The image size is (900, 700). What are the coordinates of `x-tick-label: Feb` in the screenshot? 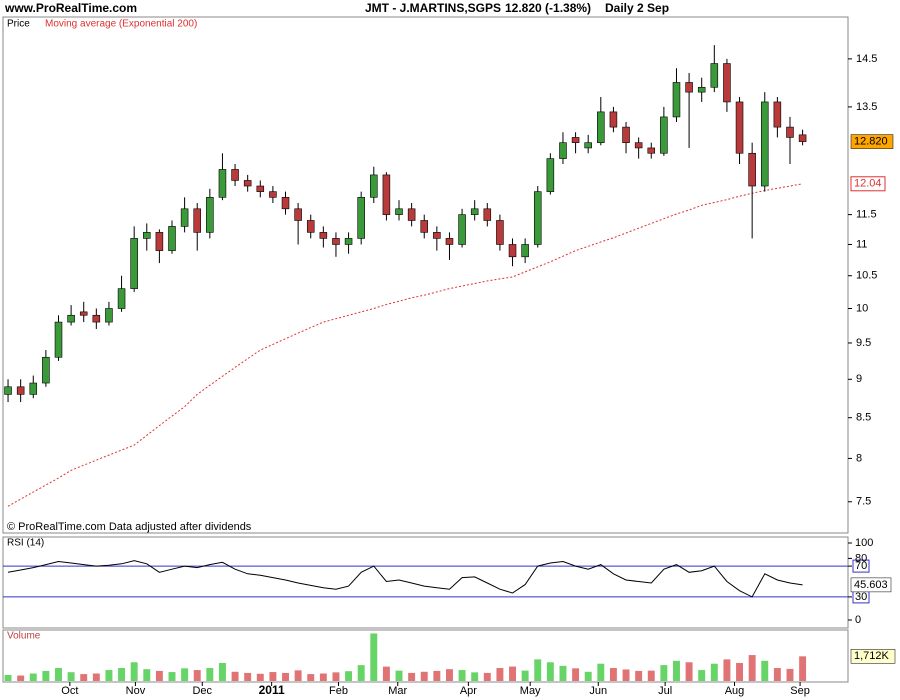 It's located at (338, 691).